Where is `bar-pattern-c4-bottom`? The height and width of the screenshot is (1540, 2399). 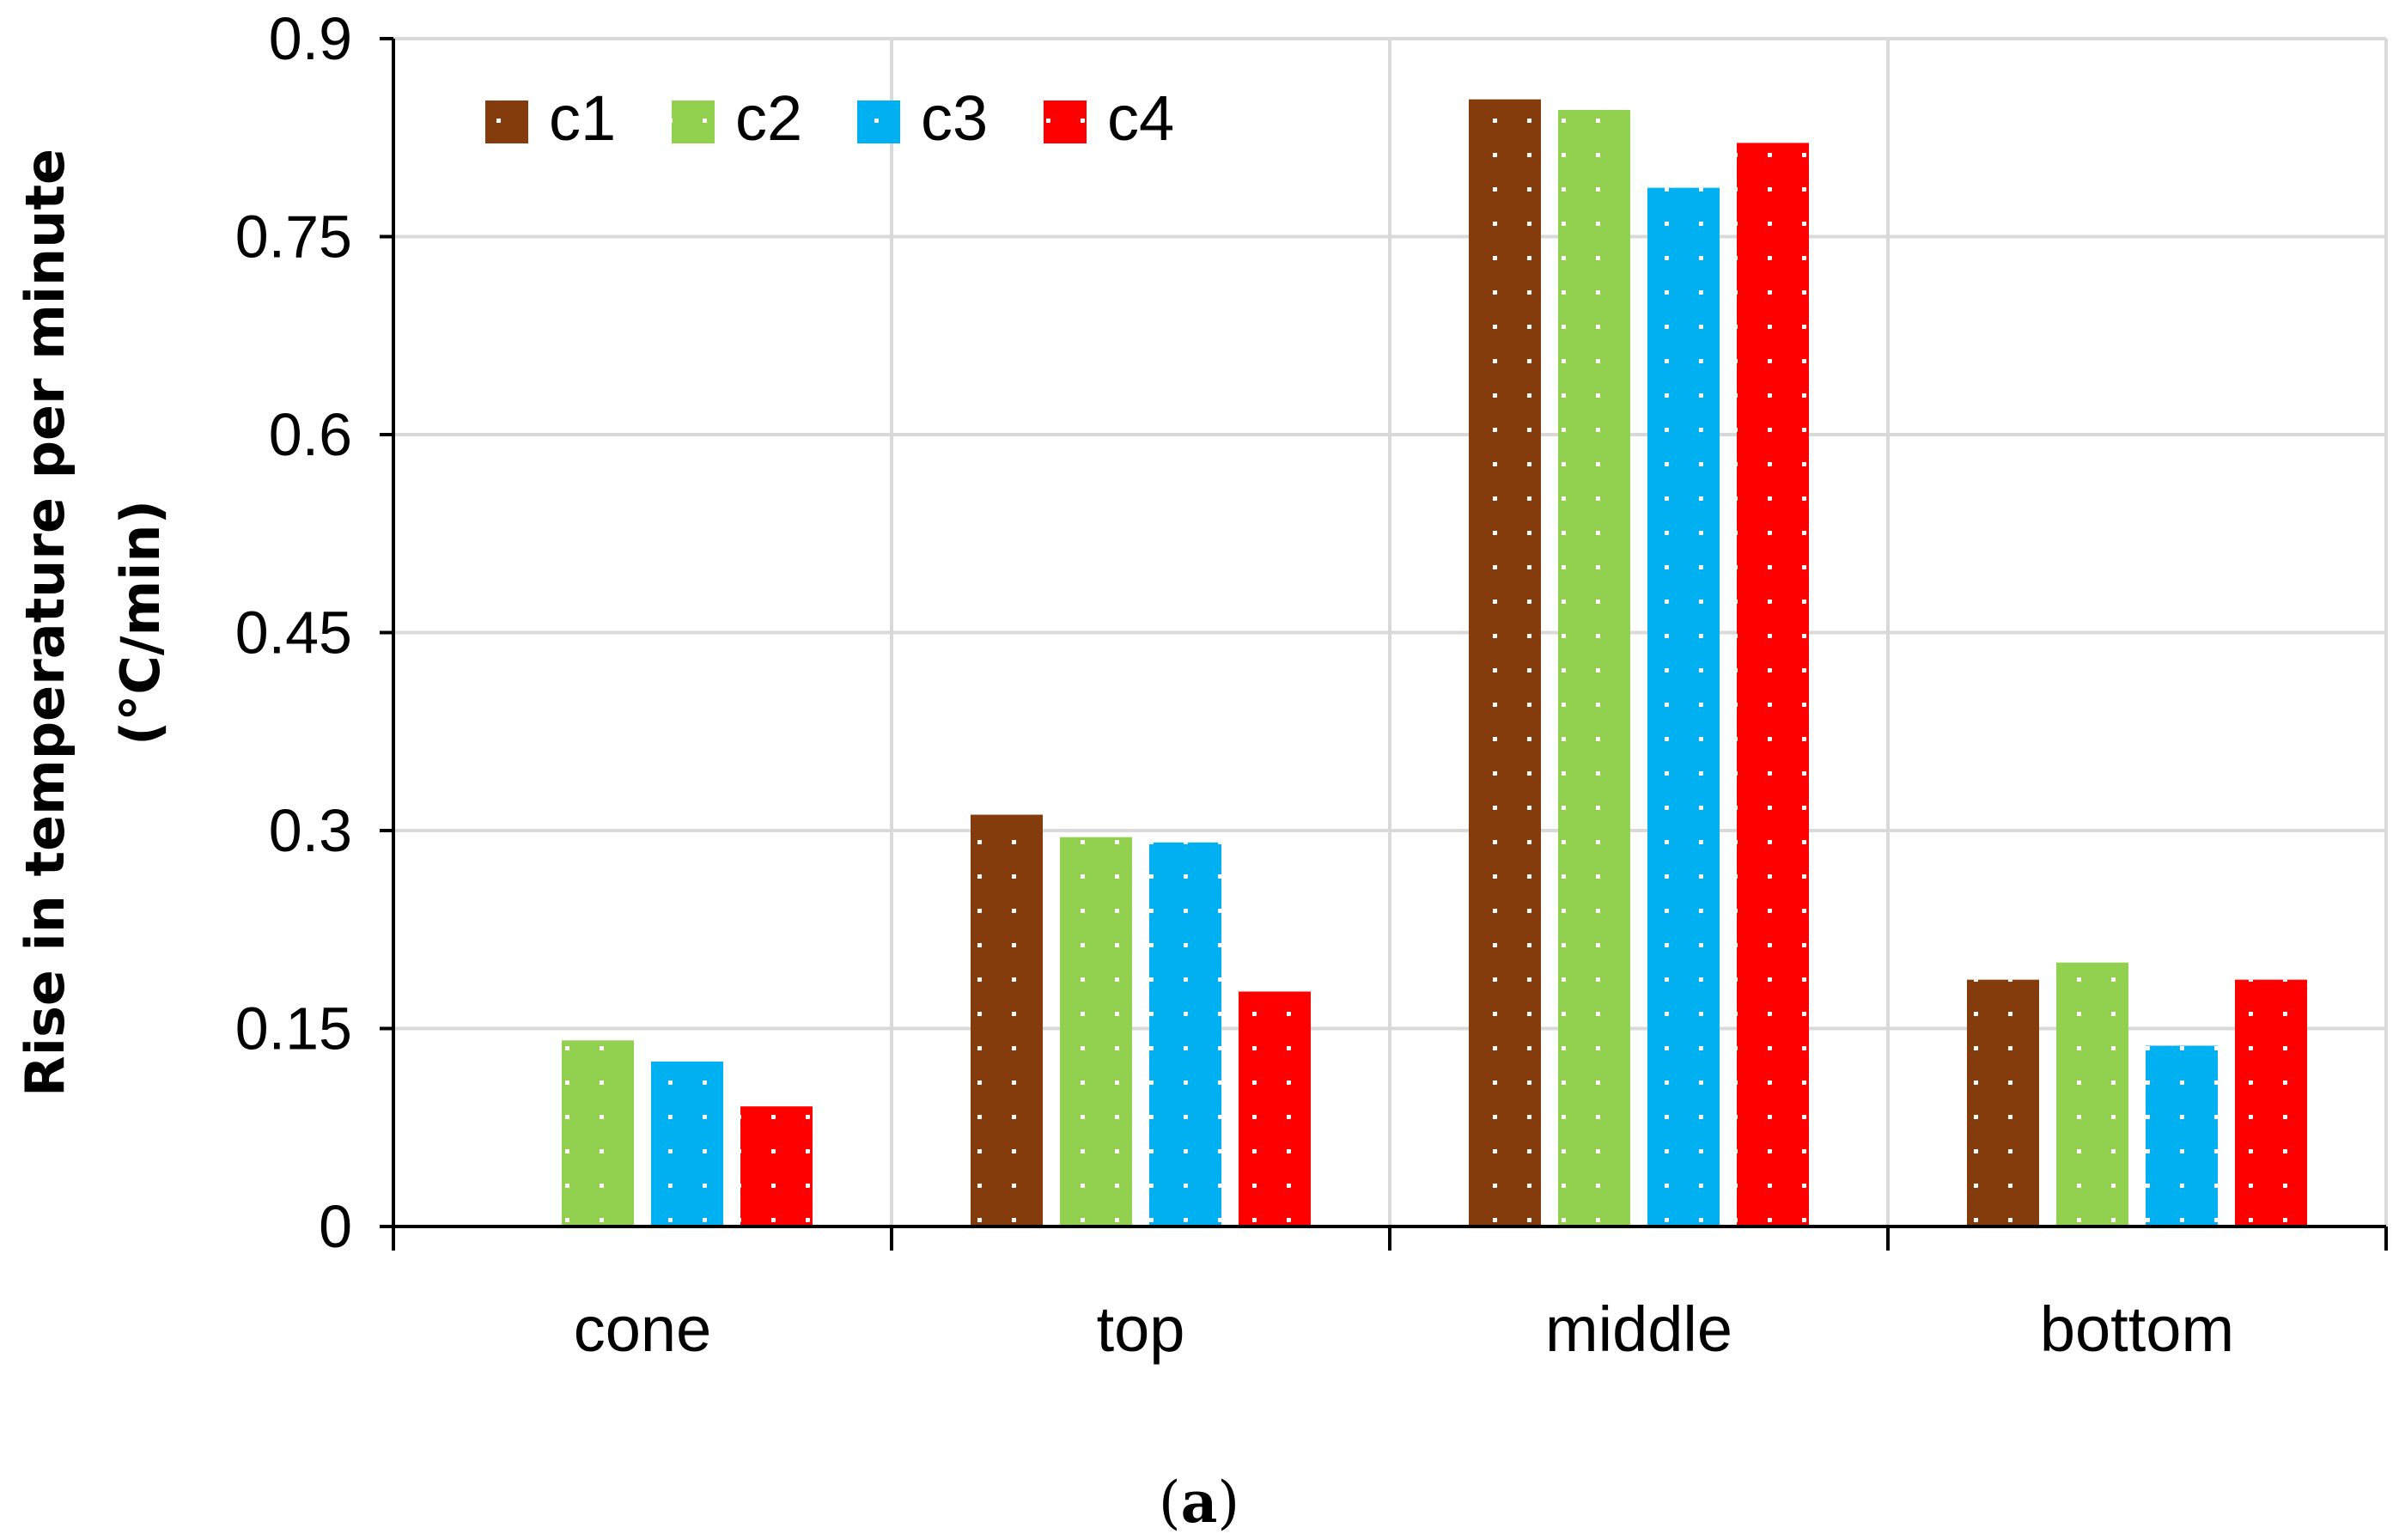 bar-pattern-c4-bottom is located at coordinates (2271, 1103).